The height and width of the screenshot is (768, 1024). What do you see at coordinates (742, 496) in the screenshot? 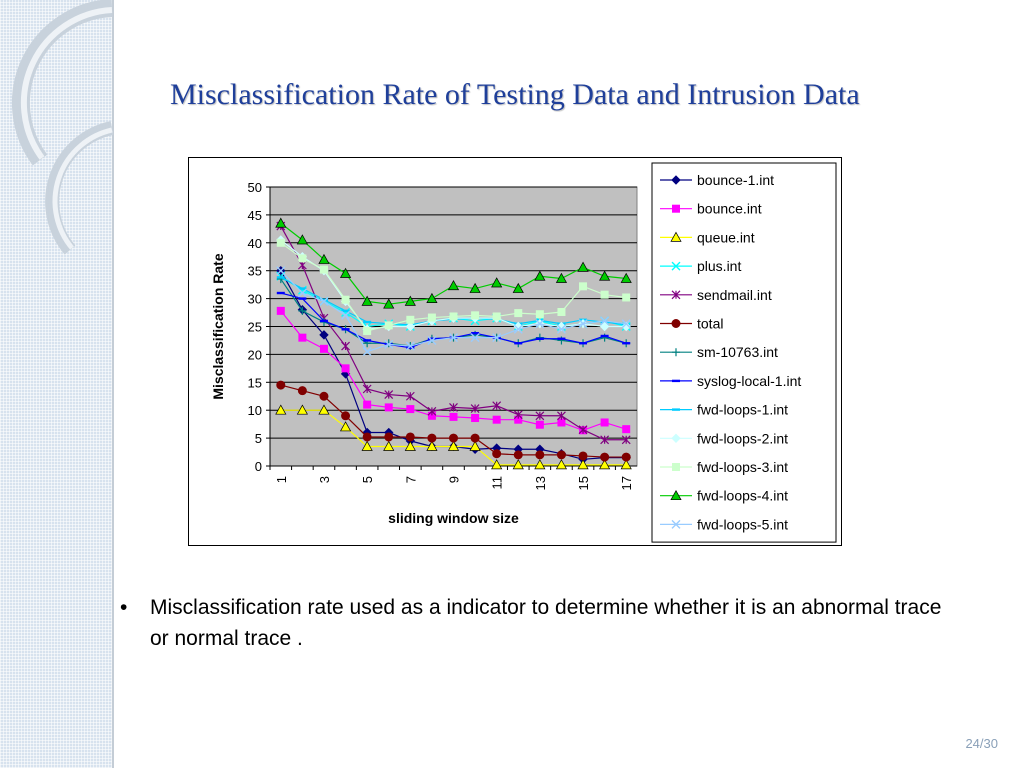
I see `legend-label: fwd-loops-4.int` at bounding box center [742, 496].